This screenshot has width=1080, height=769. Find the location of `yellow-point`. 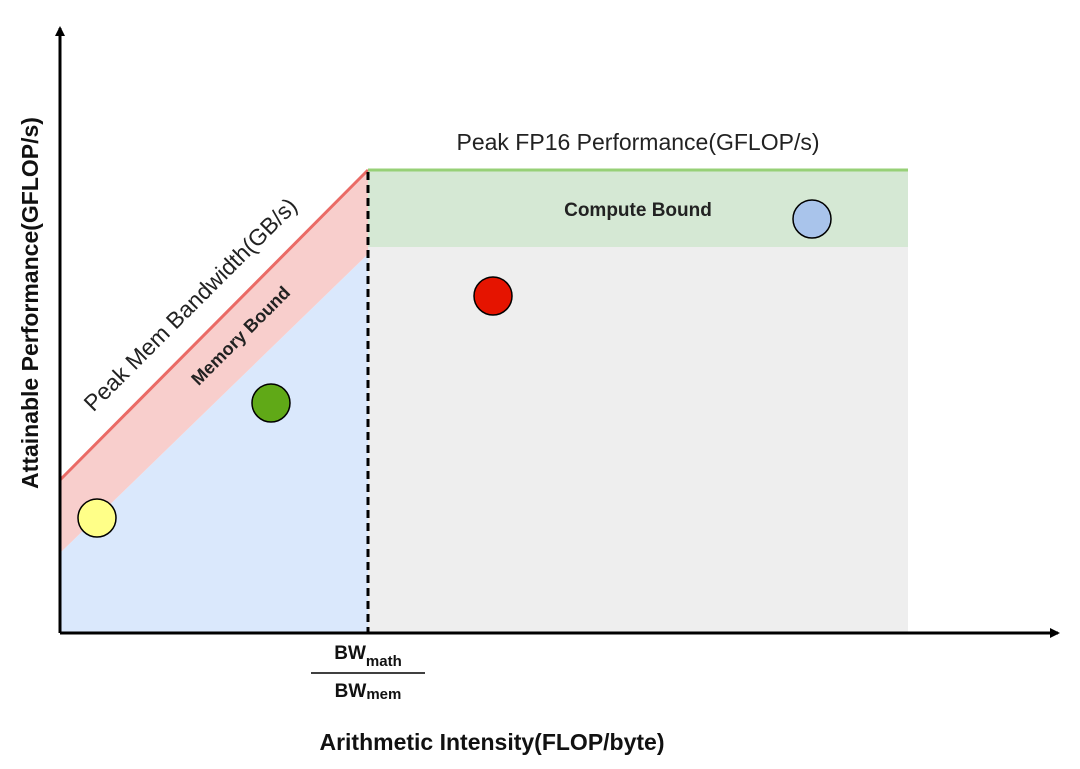

yellow-point is located at coordinates (97, 518).